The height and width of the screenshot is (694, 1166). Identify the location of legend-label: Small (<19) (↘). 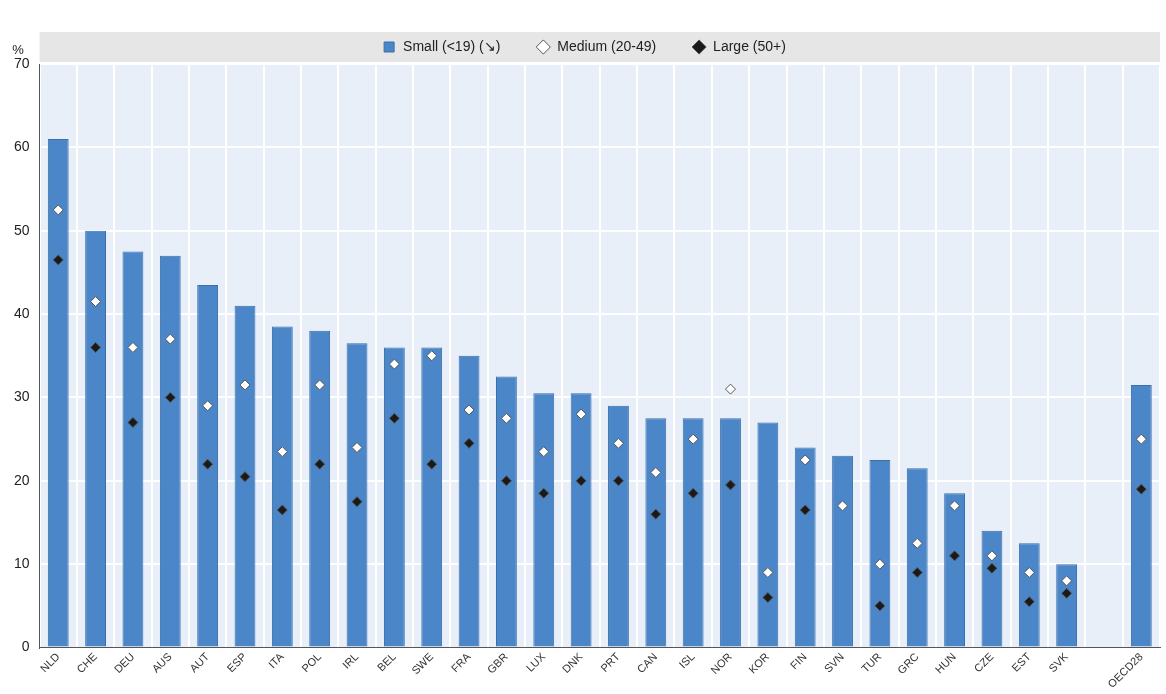
(452, 45).